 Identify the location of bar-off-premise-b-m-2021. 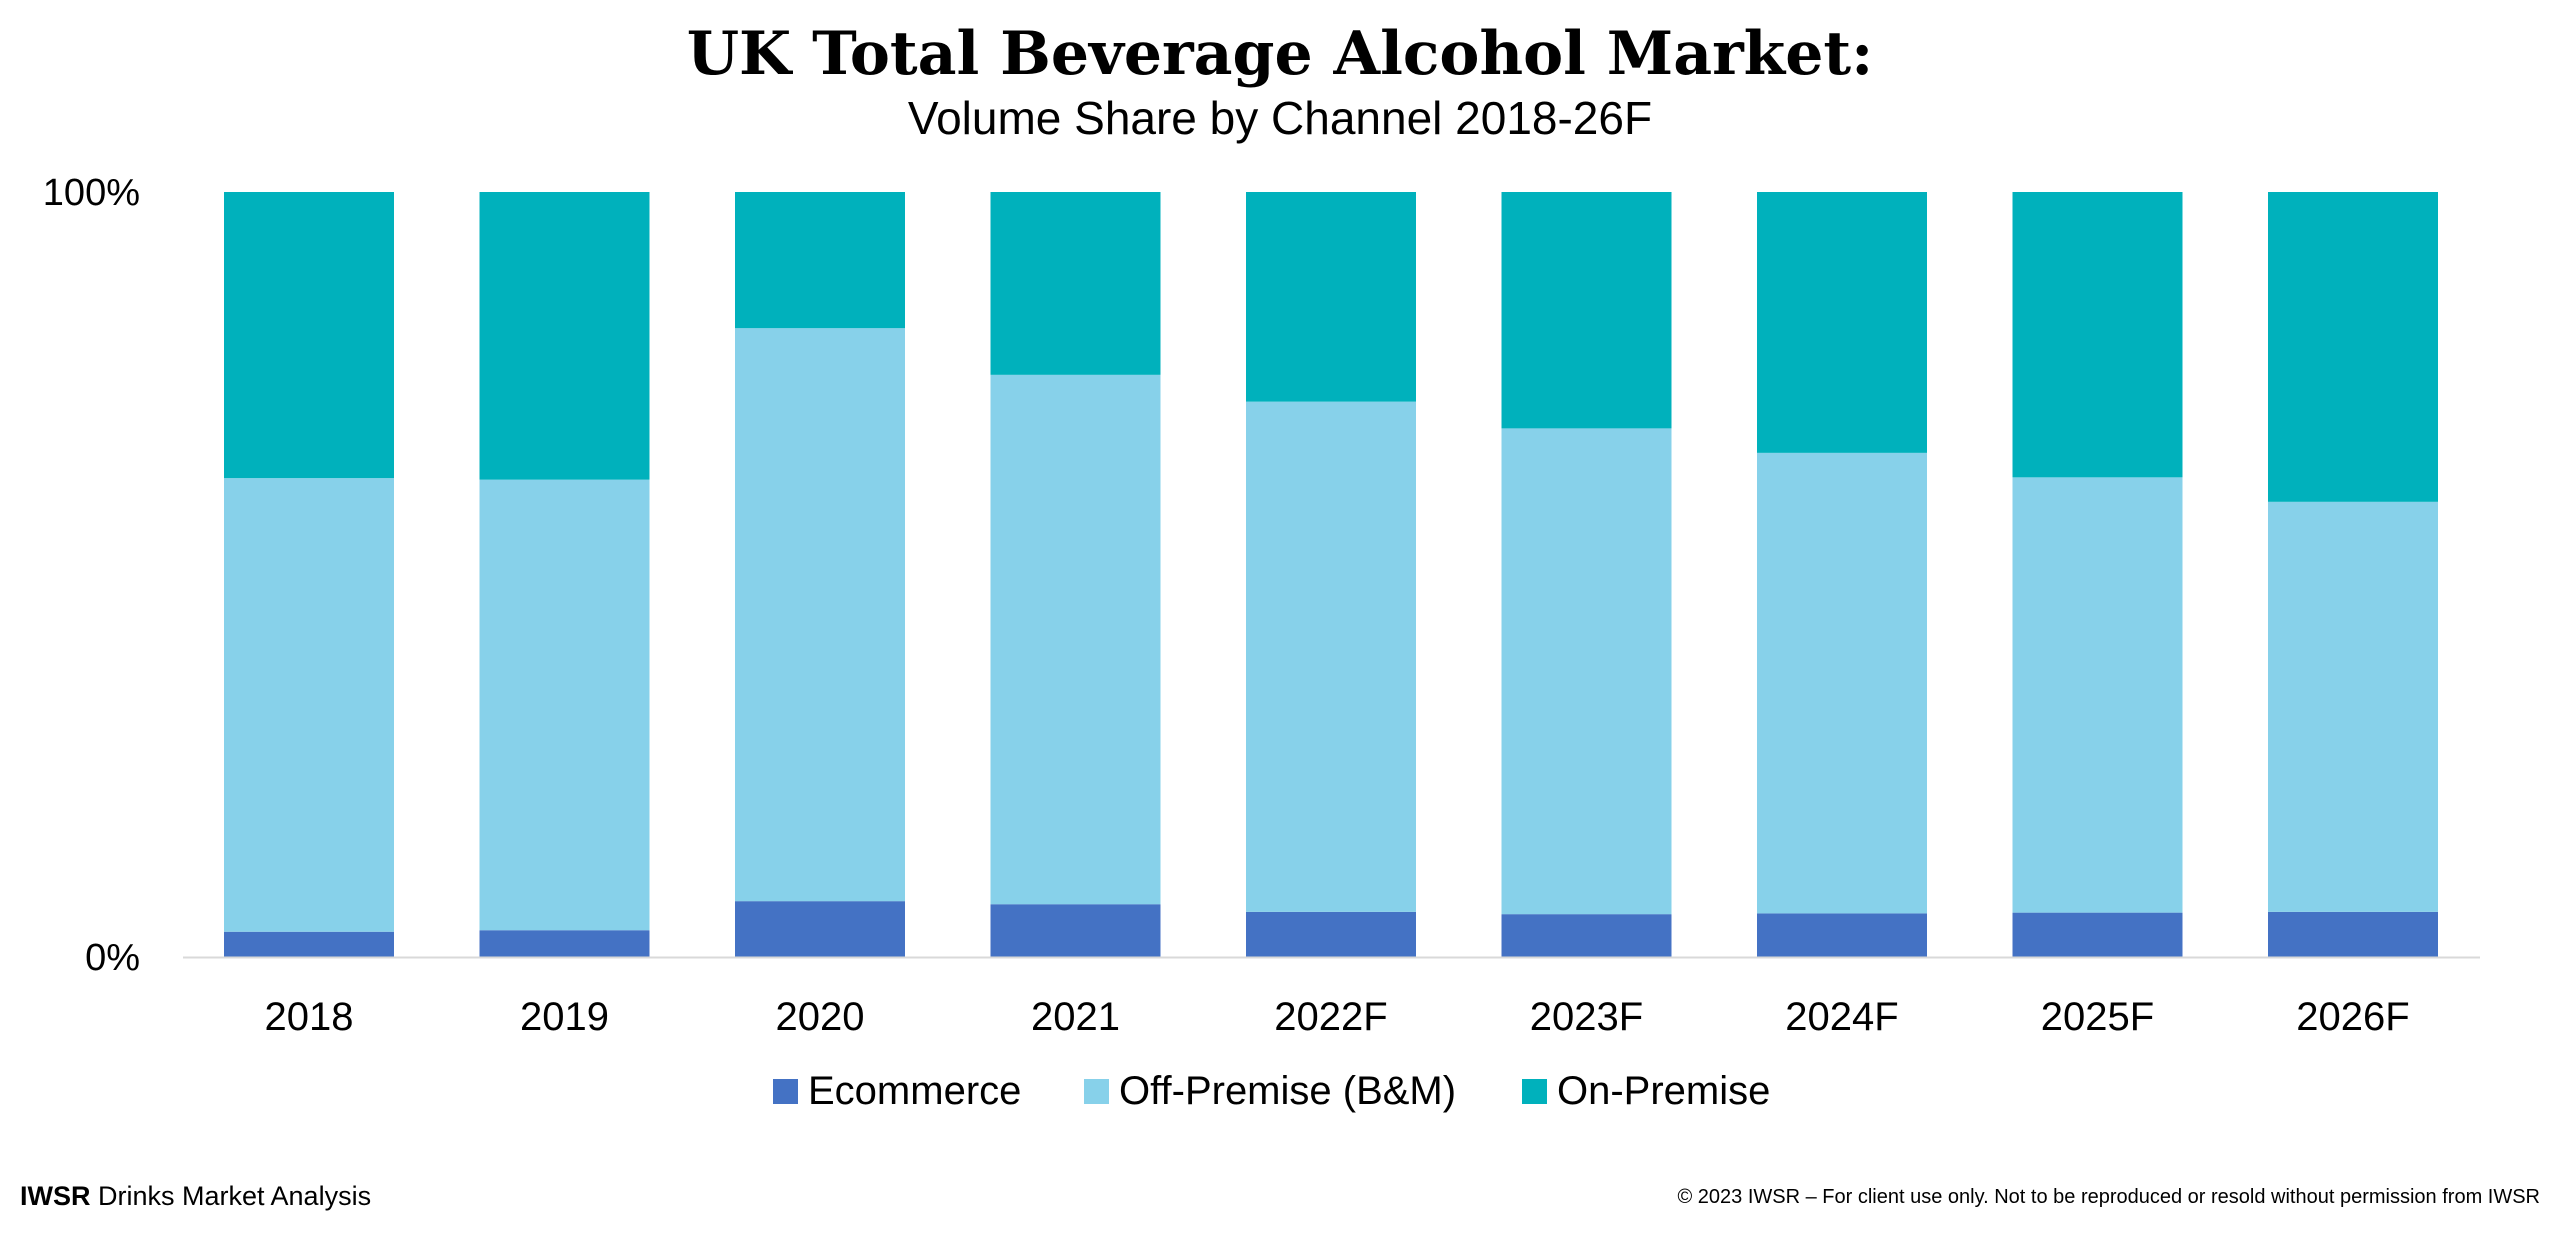
(1075, 639).